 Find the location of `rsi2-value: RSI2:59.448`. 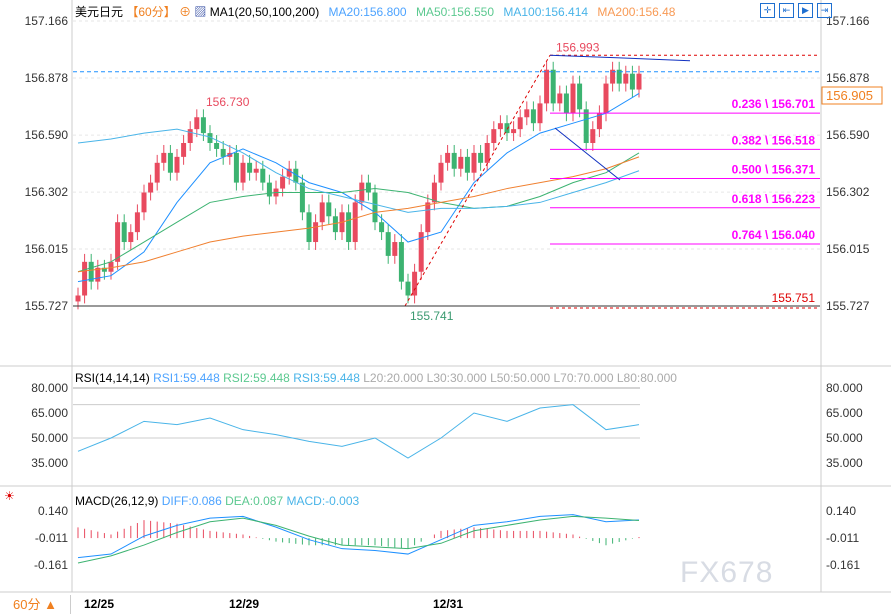

rsi2-value: RSI2:59.448 is located at coordinates (256, 378).